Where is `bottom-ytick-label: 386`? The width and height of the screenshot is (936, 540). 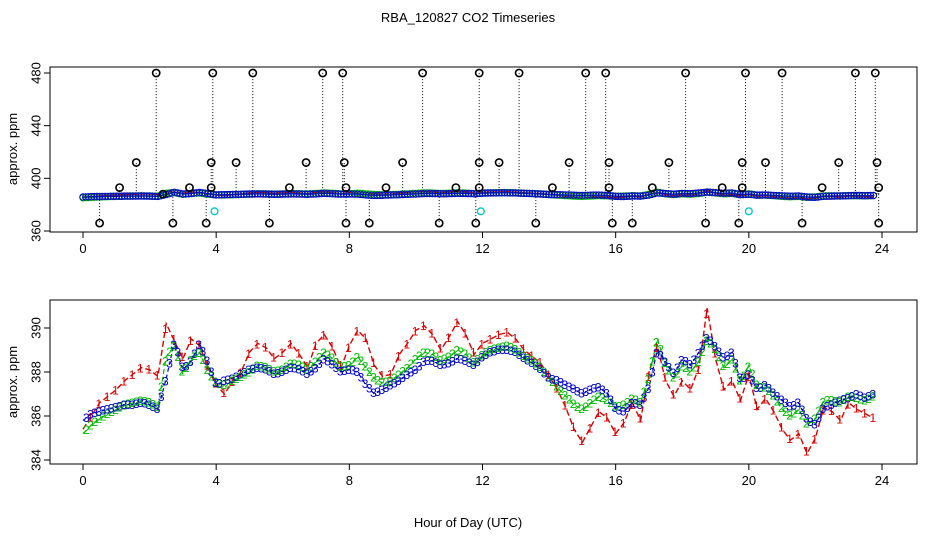 bottom-ytick-label: 386 is located at coordinates (36, 416).